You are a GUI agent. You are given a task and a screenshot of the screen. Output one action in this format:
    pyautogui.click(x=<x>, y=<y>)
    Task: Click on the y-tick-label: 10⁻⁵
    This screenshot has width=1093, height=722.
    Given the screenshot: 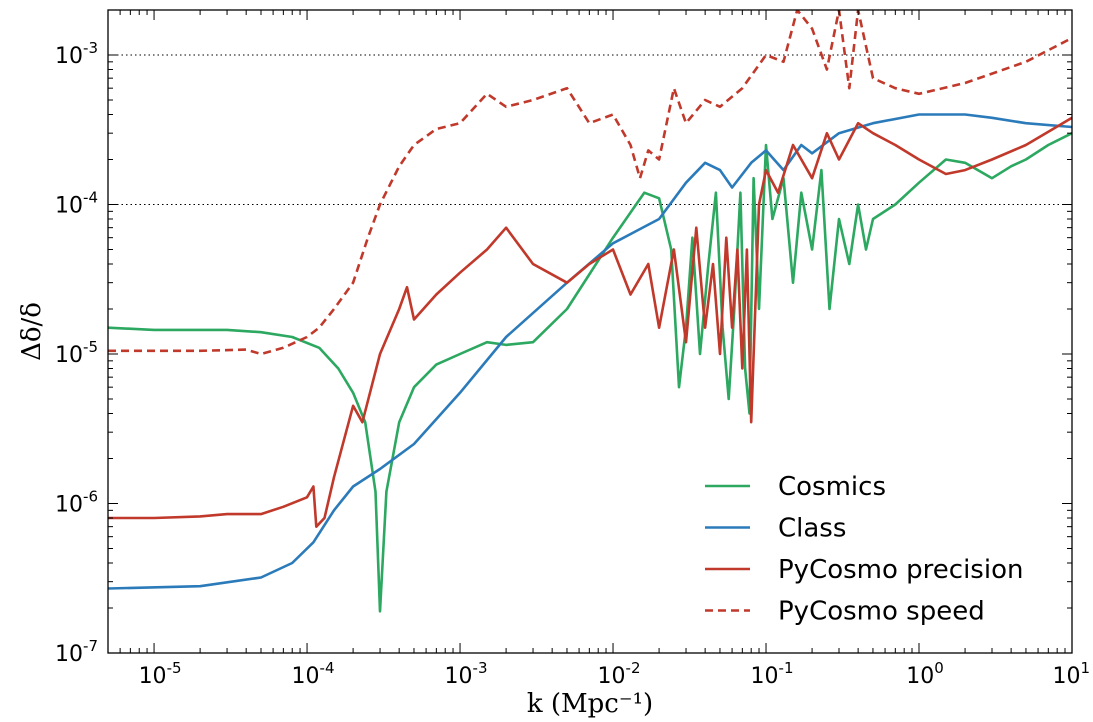 What is the action you would take?
    pyautogui.click(x=76, y=353)
    